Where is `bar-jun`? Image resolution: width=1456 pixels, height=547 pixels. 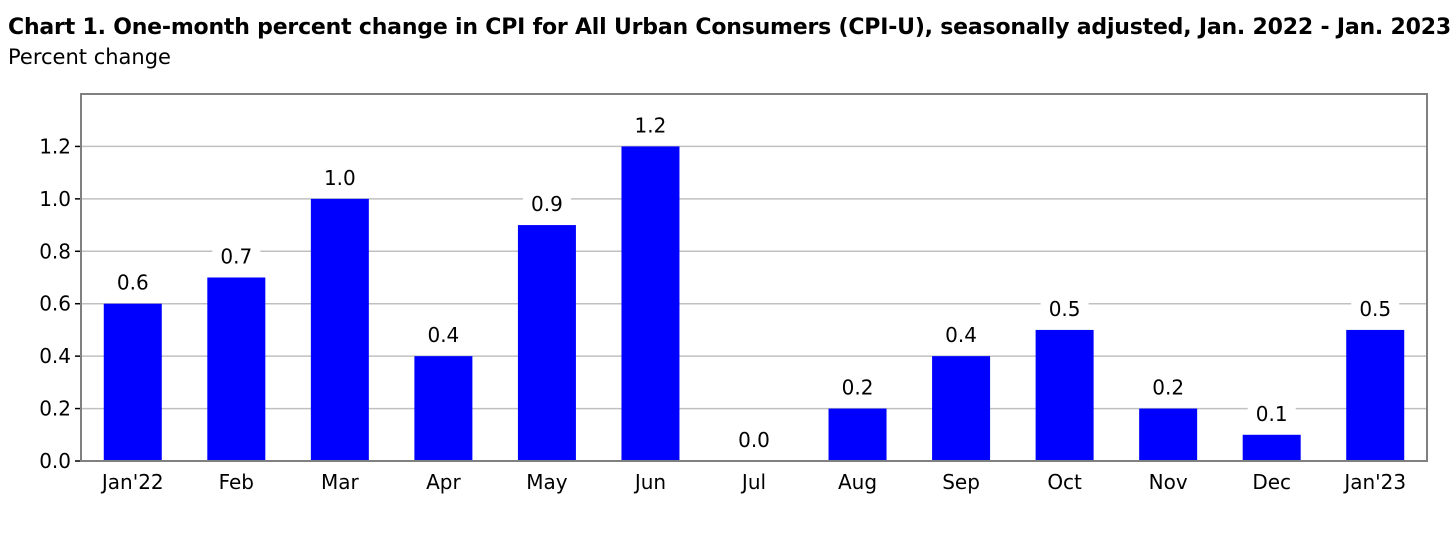
bar-jun is located at coordinates (650, 303).